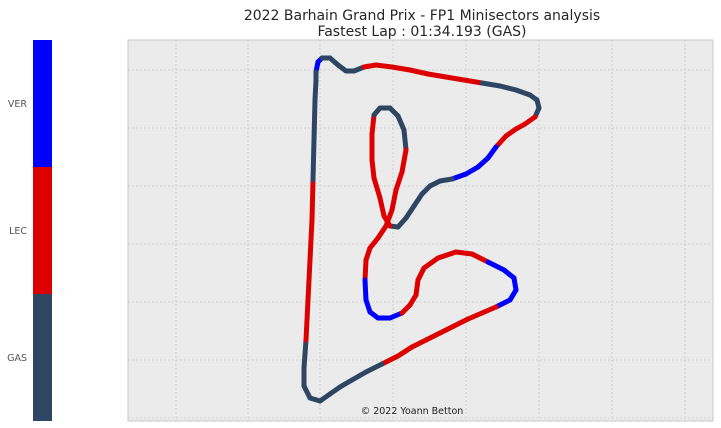  I want to click on colorbar-segment-ver, so click(42, 103).